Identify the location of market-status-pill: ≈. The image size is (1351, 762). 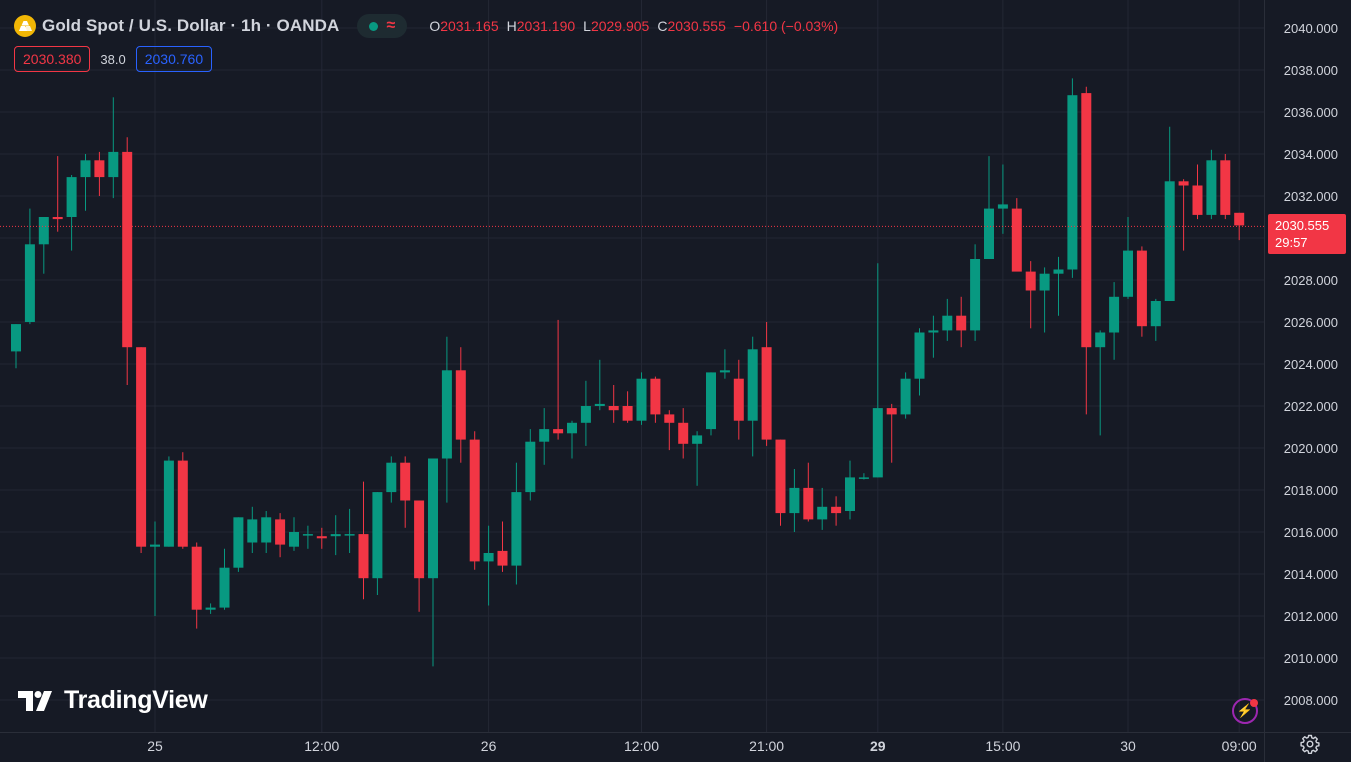
(382, 26).